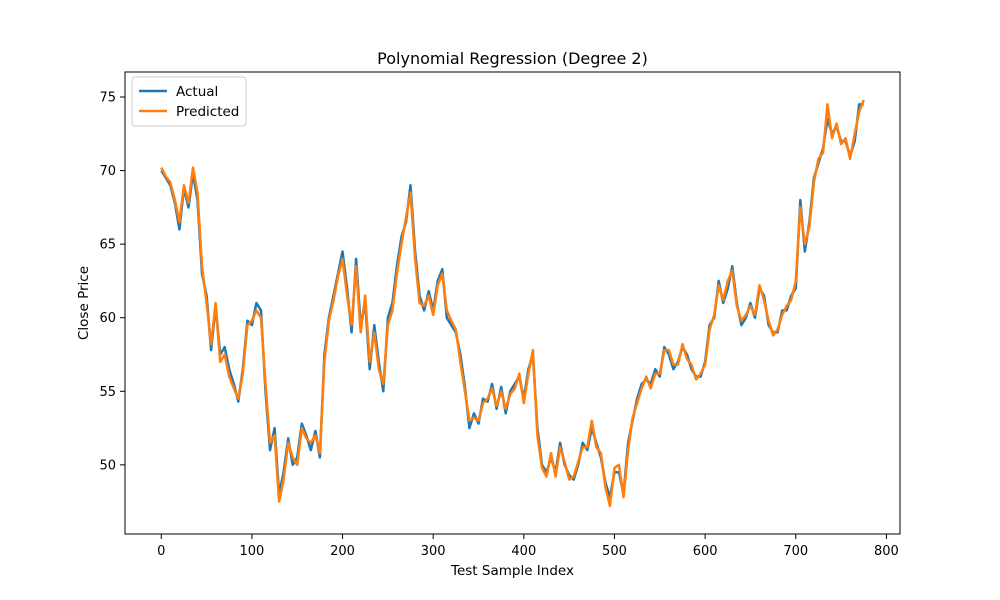 The image size is (1000, 600). What do you see at coordinates (523, 551) in the screenshot?
I see `x-tick-label: 400` at bounding box center [523, 551].